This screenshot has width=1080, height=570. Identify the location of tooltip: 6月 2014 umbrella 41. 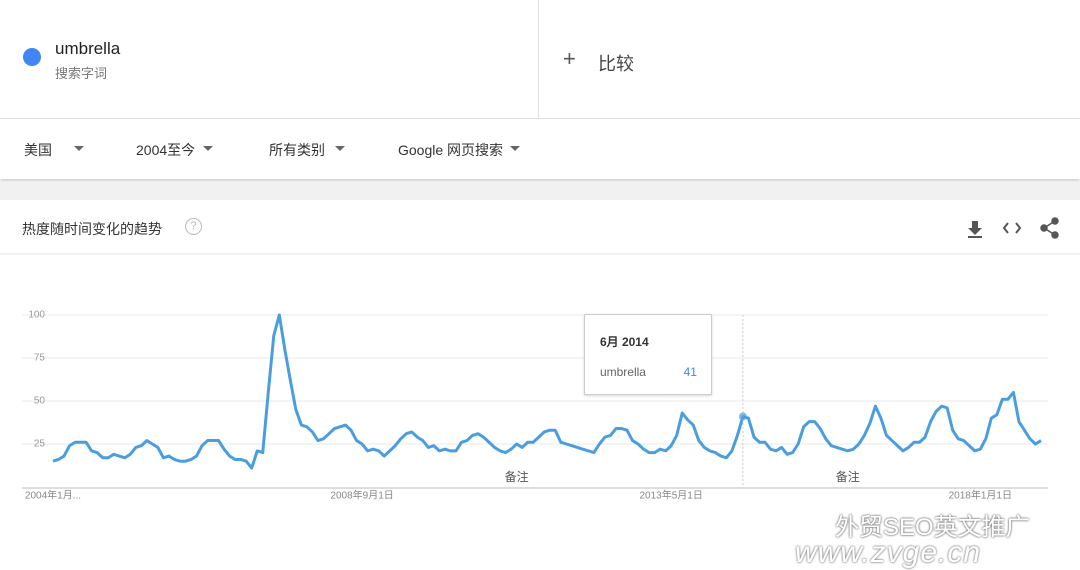
(647, 354).